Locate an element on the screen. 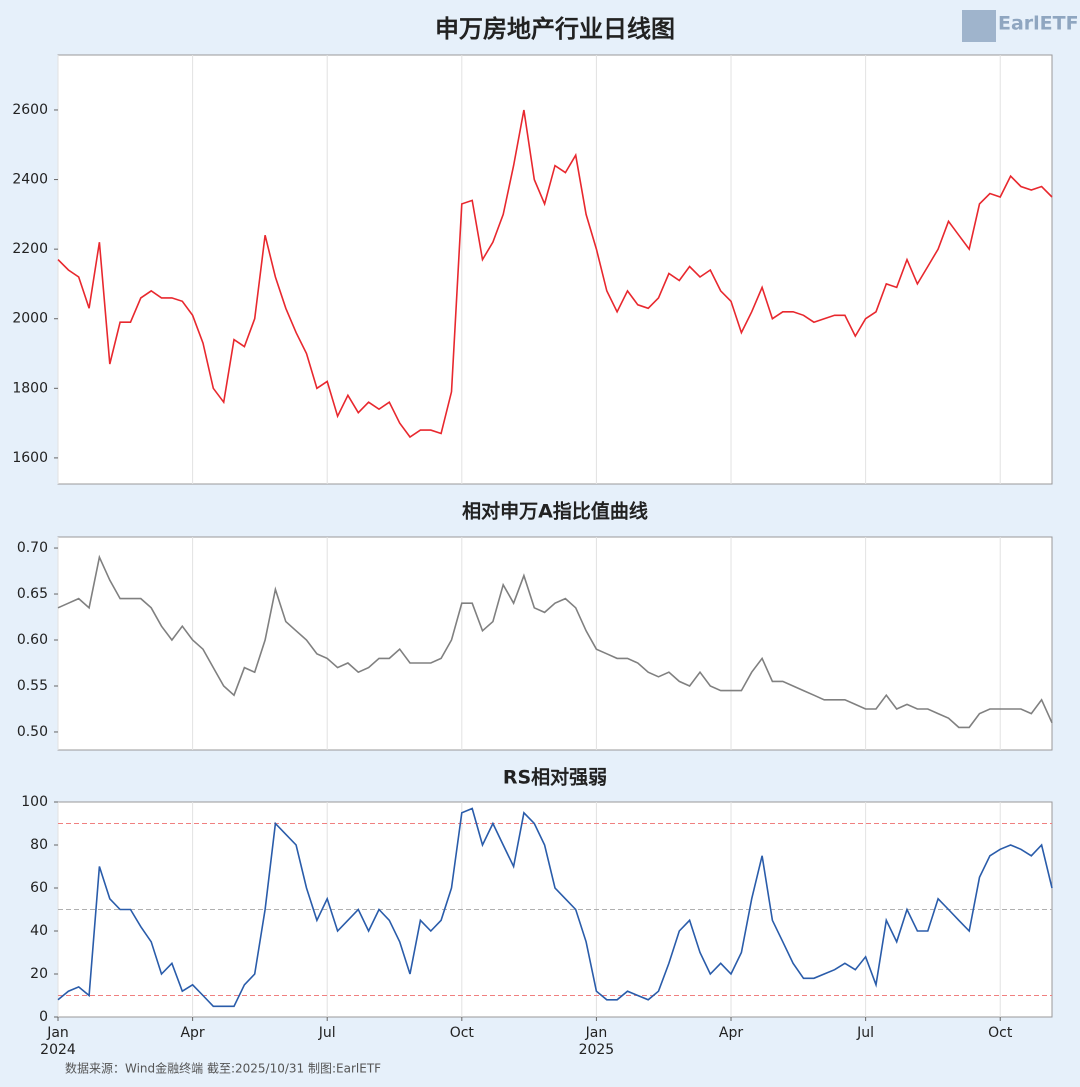  y-tick-label: 20 is located at coordinates (39, 974).